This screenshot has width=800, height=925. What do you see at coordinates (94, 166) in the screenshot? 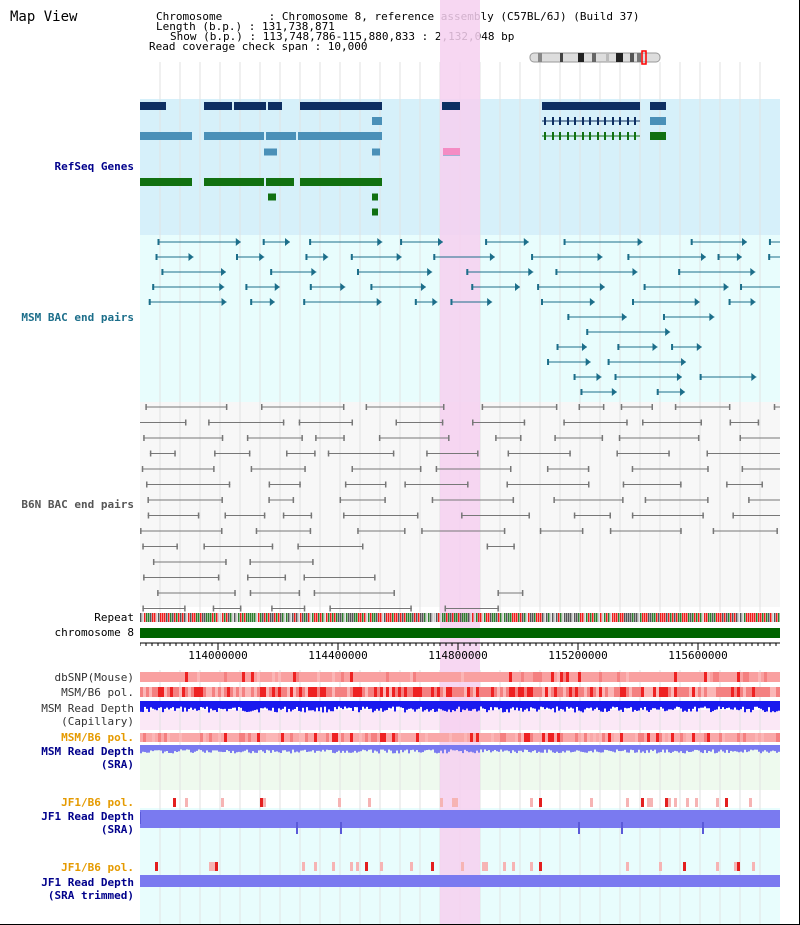
I see `refseq-track-label: RefSeq Genes` at bounding box center [94, 166].